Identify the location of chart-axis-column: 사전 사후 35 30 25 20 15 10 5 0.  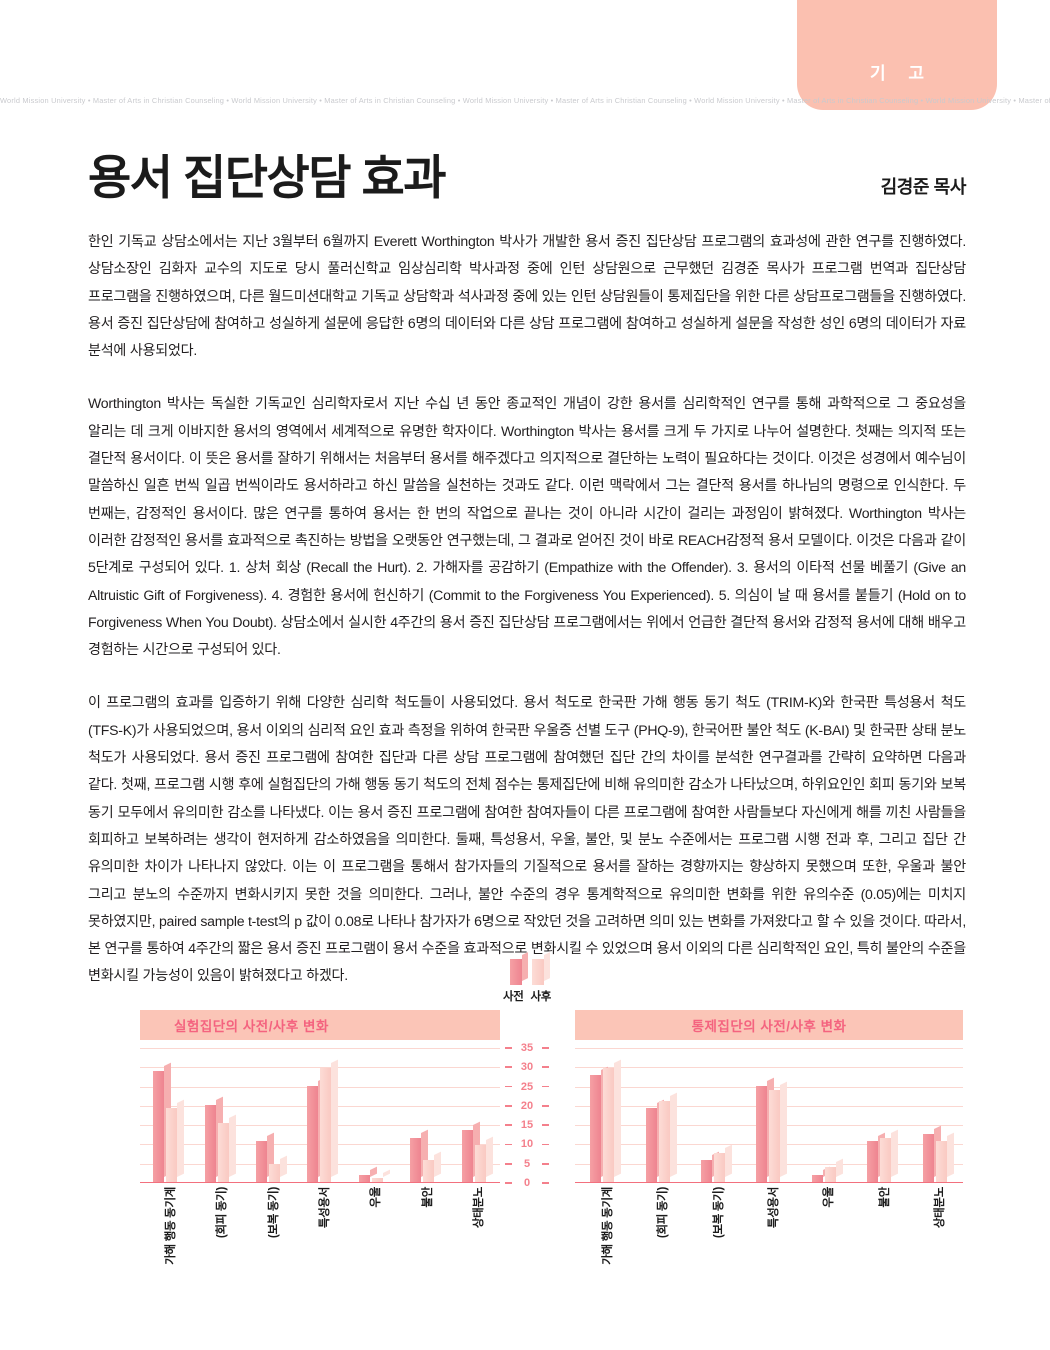
(527, 1103).